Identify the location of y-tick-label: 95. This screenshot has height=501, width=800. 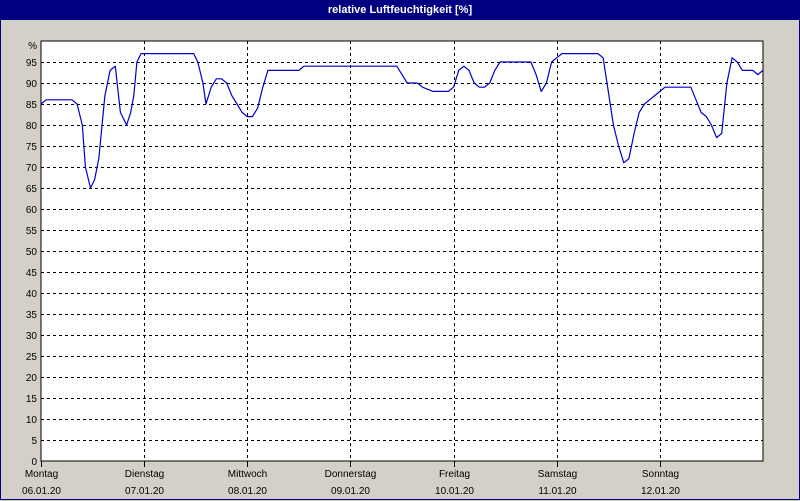
(32, 63).